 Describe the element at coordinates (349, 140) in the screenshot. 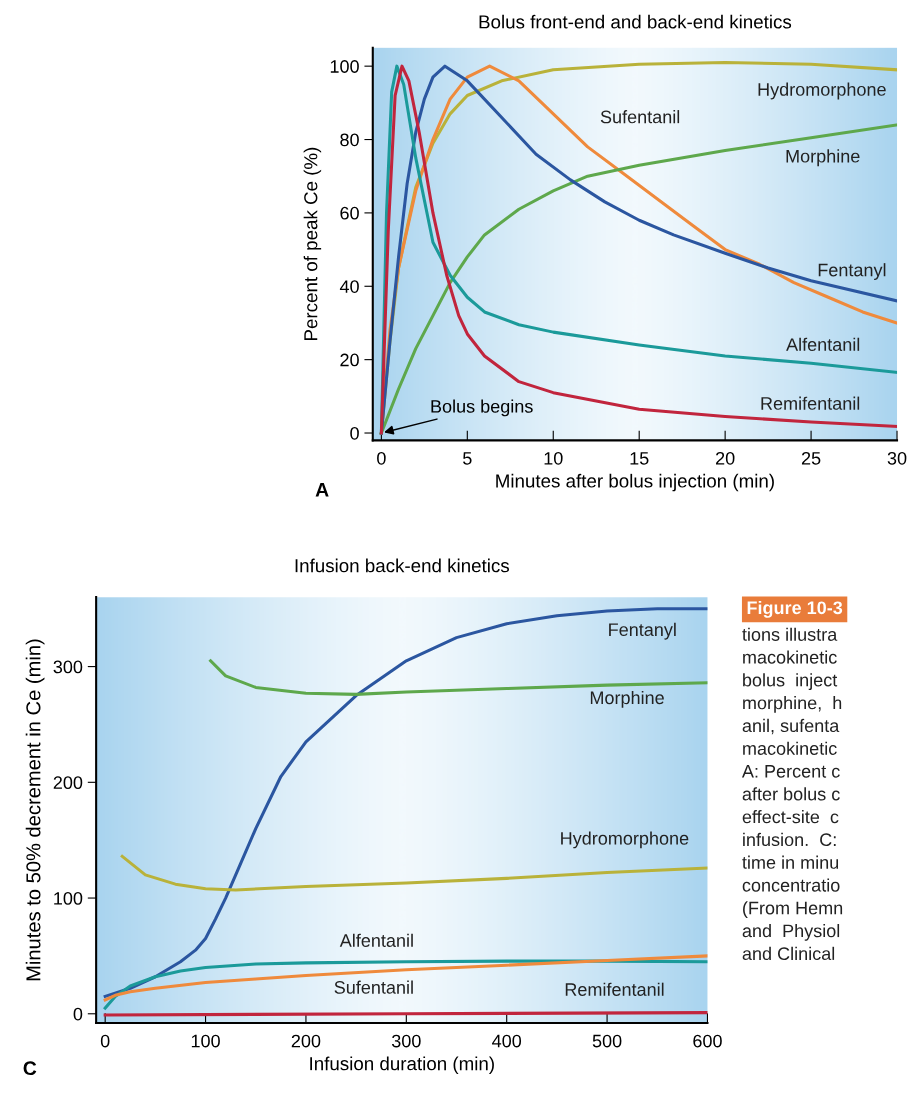

I see `y-tick-label: 80` at that location.